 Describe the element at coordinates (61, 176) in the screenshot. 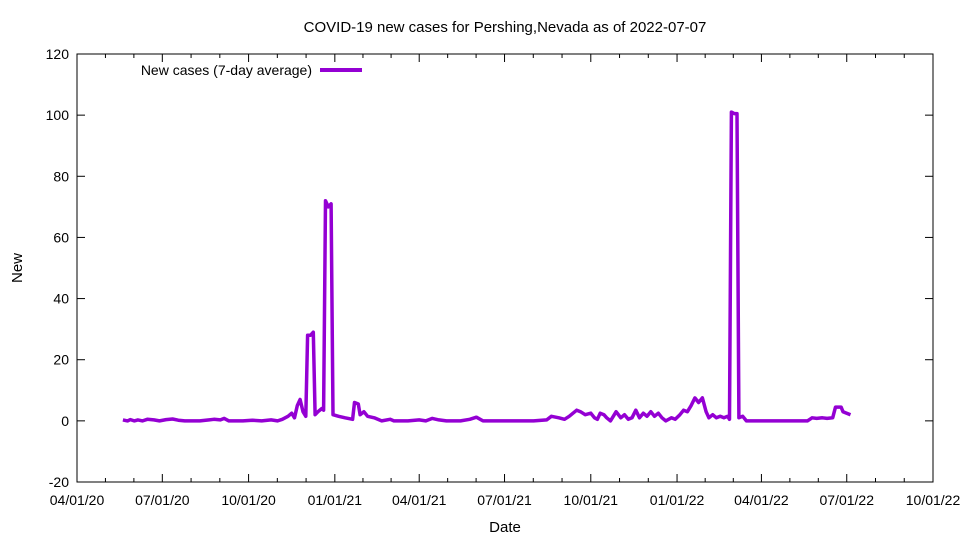

I see `y-tick-label: 80` at that location.